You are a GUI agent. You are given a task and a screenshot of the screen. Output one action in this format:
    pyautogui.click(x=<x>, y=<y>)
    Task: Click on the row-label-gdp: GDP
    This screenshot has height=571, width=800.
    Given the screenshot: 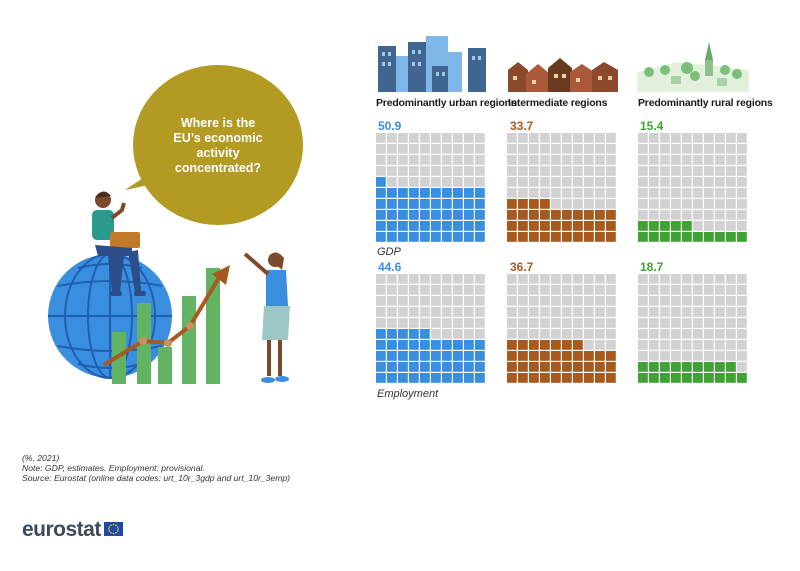 What is the action you would take?
    pyautogui.click(x=389, y=252)
    